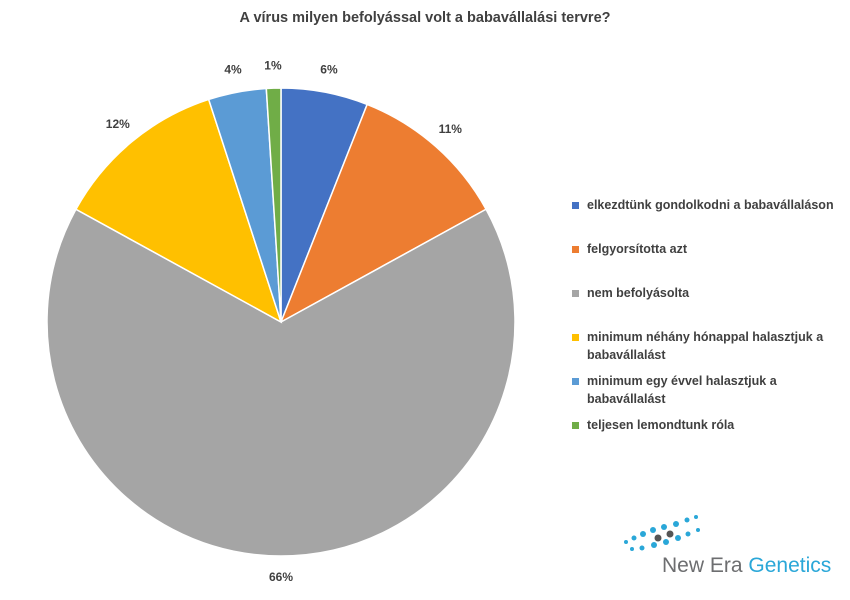 The width and height of the screenshot is (850, 600). What do you see at coordinates (707, 262) in the screenshot?
I see `legend-item: felgyorsította azt` at bounding box center [707, 262].